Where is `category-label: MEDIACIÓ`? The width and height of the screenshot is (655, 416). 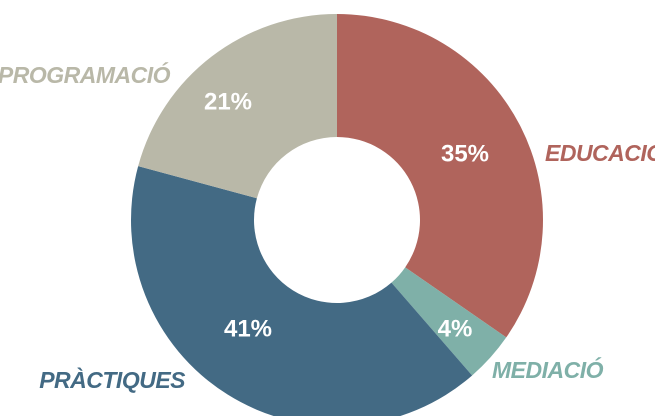
category-label: MEDIACIÓ is located at coordinates (548, 369).